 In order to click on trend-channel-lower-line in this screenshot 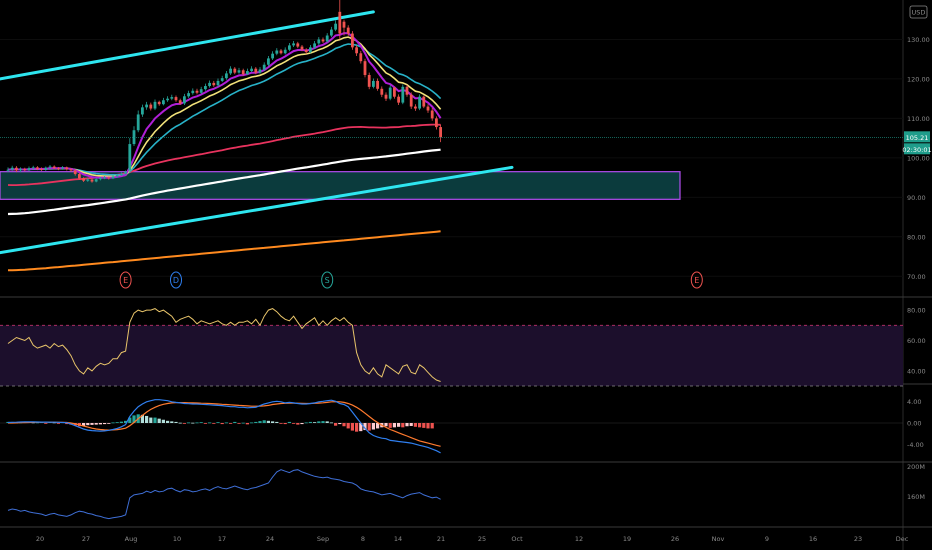, I will do `click(257, 210)`.